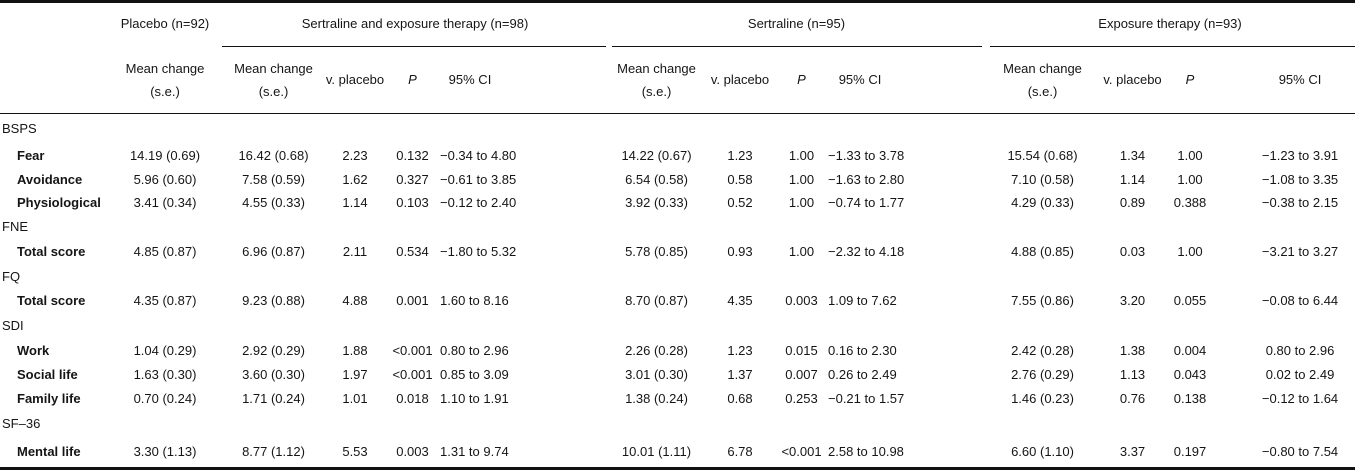  Describe the element at coordinates (1042, 374) in the screenshot. I see `cell-e-mean: 2.76 (0.29)` at that location.